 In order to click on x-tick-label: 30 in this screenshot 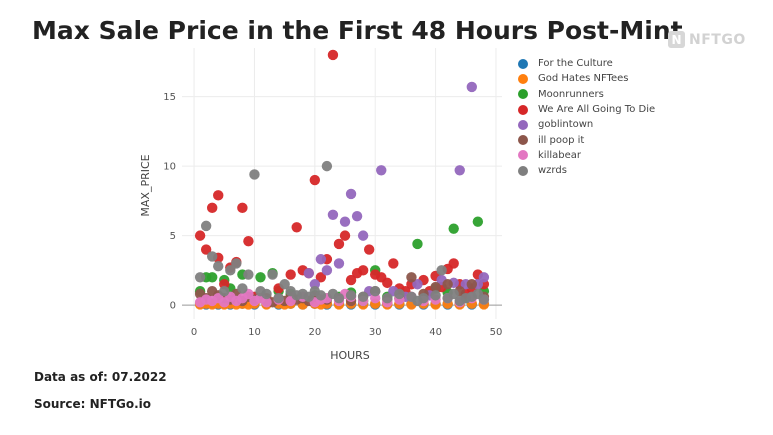, I will do `click(375, 332)`.